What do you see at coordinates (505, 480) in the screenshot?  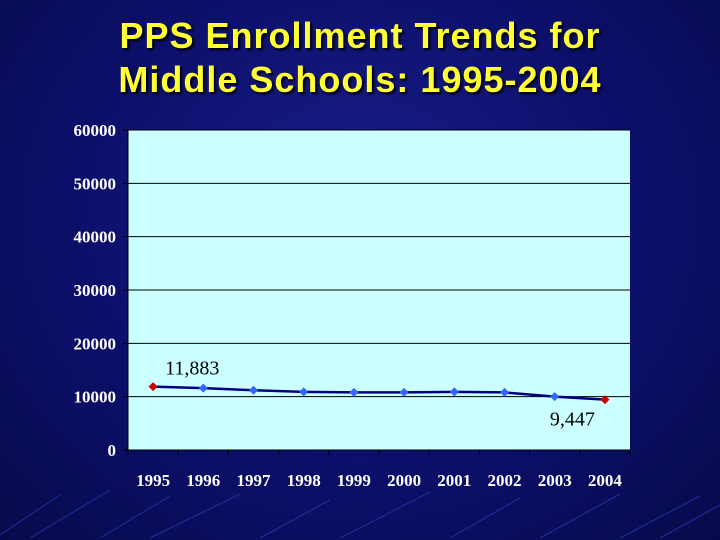 I see `x-tick-label: 2002` at bounding box center [505, 480].